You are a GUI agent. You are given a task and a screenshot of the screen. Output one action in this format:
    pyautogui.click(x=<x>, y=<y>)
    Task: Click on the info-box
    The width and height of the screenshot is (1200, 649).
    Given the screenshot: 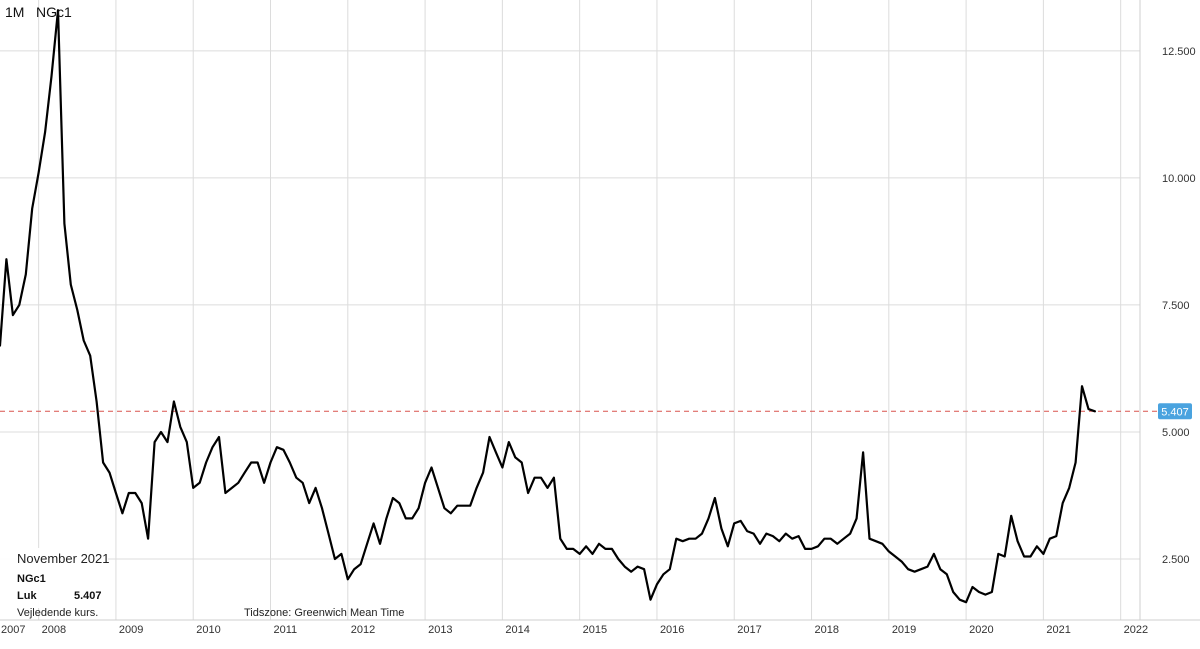 What is the action you would take?
    pyautogui.click(x=54, y=578)
    